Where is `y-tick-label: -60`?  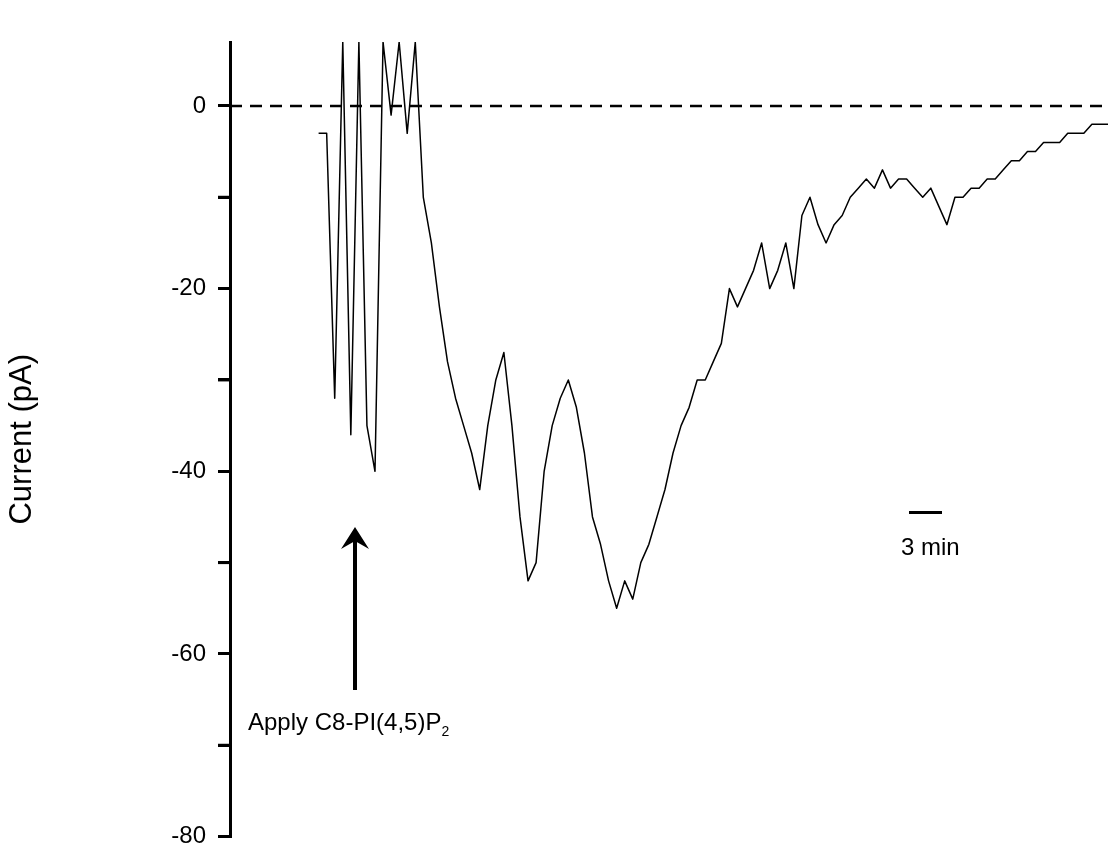
y-tick-label: -60 is located at coordinates (188, 652).